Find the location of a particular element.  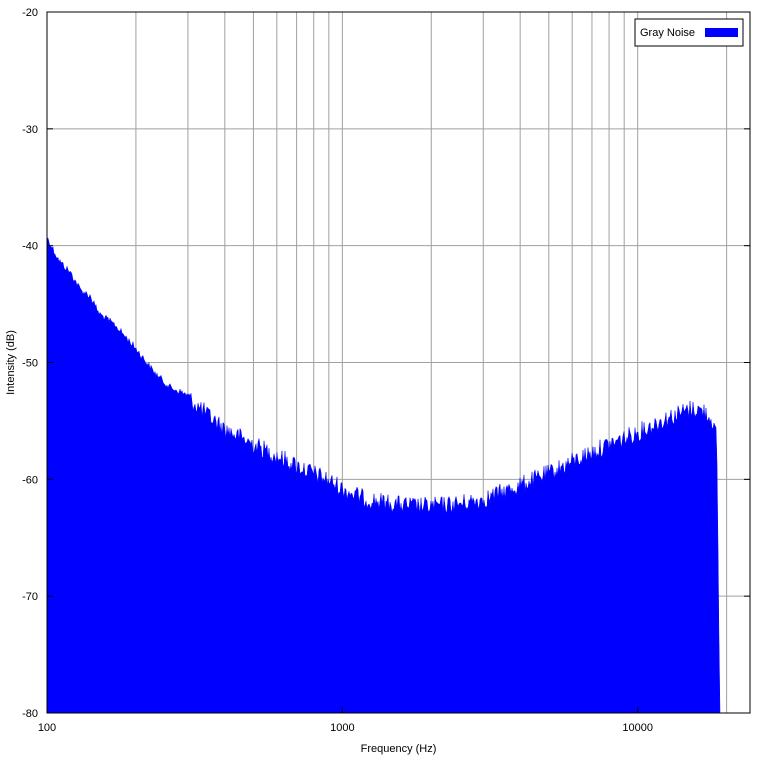

legend-swatch is located at coordinates (721, 32).